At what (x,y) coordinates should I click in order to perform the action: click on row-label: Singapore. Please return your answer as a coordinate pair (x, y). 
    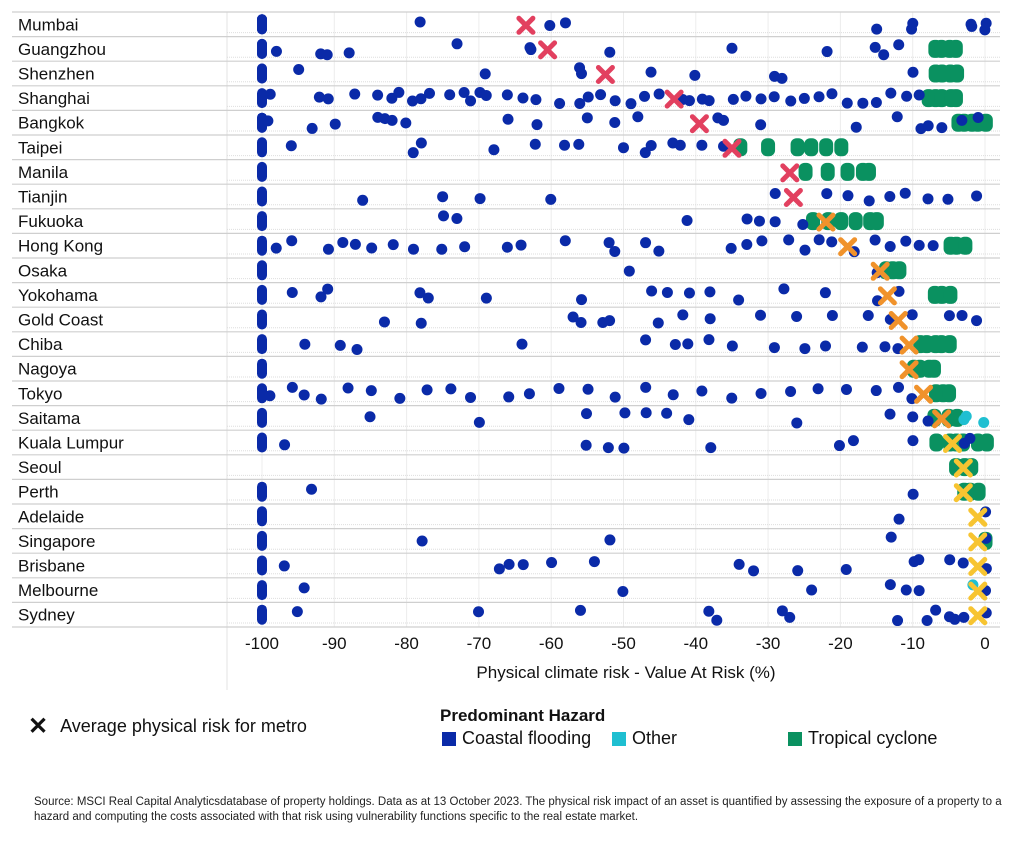
    Looking at the image, I should click on (57, 541).